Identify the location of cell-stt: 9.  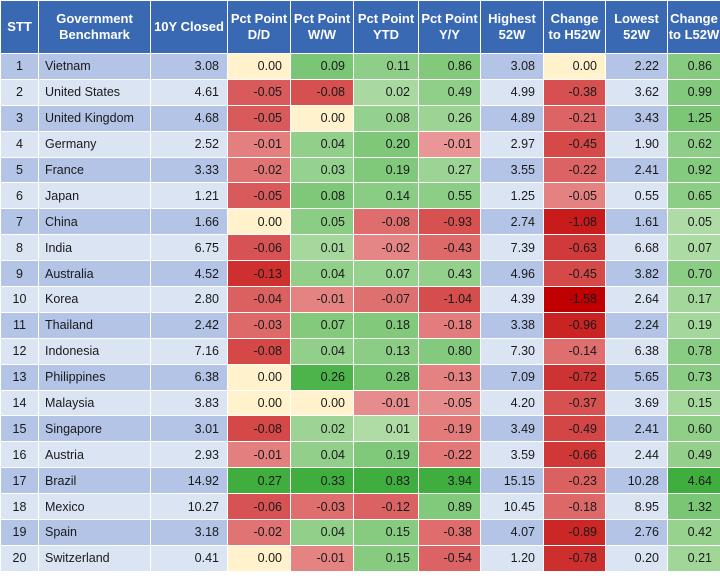
(19, 274).